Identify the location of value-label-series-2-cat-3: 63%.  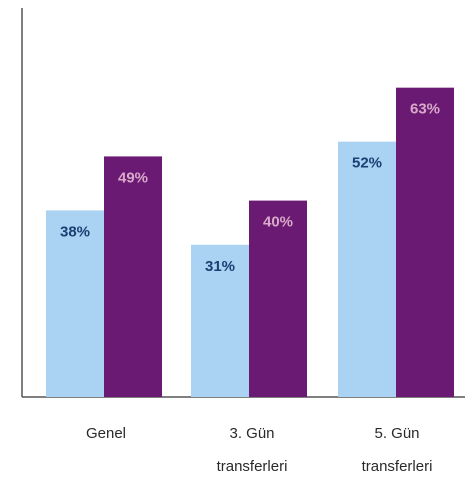
(425, 109).